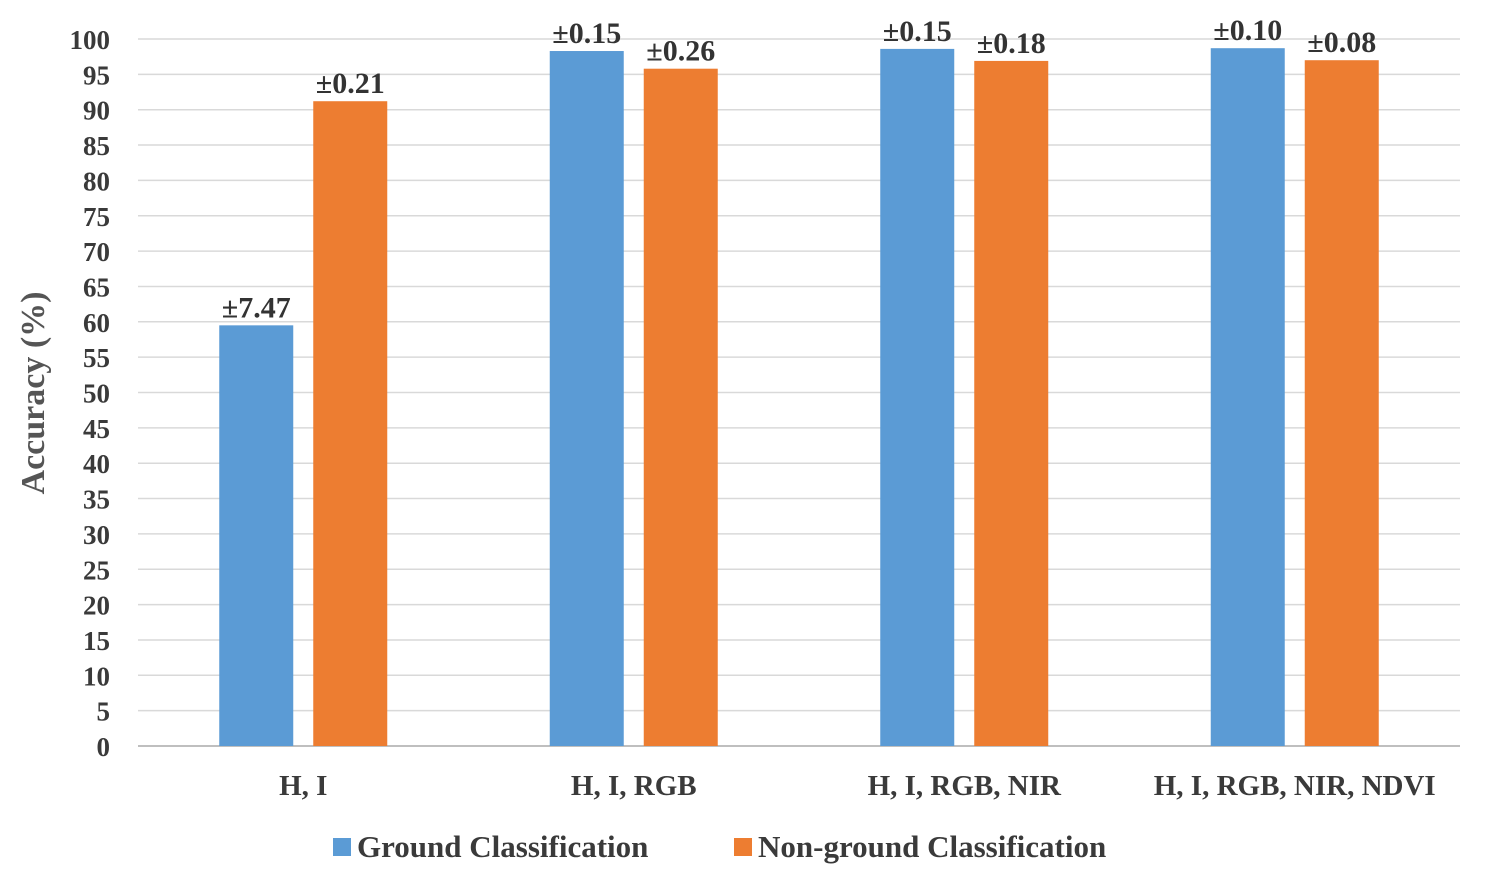 The image size is (1499, 886). What do you see at coordinates (96, 535) in the screenshot?
I see `y-tick-label: 30` at bounding box center [96, 535].